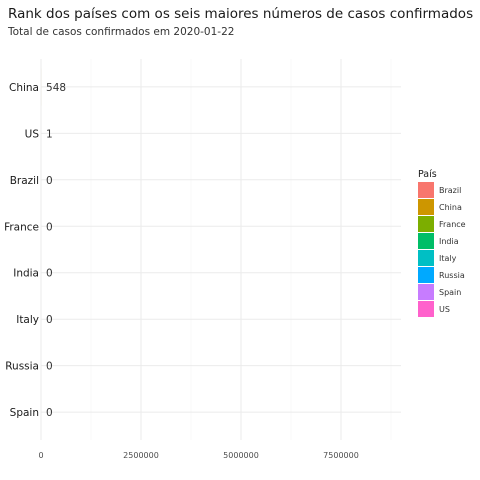 The height and width of the screenshot is (480, 480). What do you see at coordinates (426, 190) in the screenshot?
I see `legend-key-brazil` at bounding box center [426, 190].